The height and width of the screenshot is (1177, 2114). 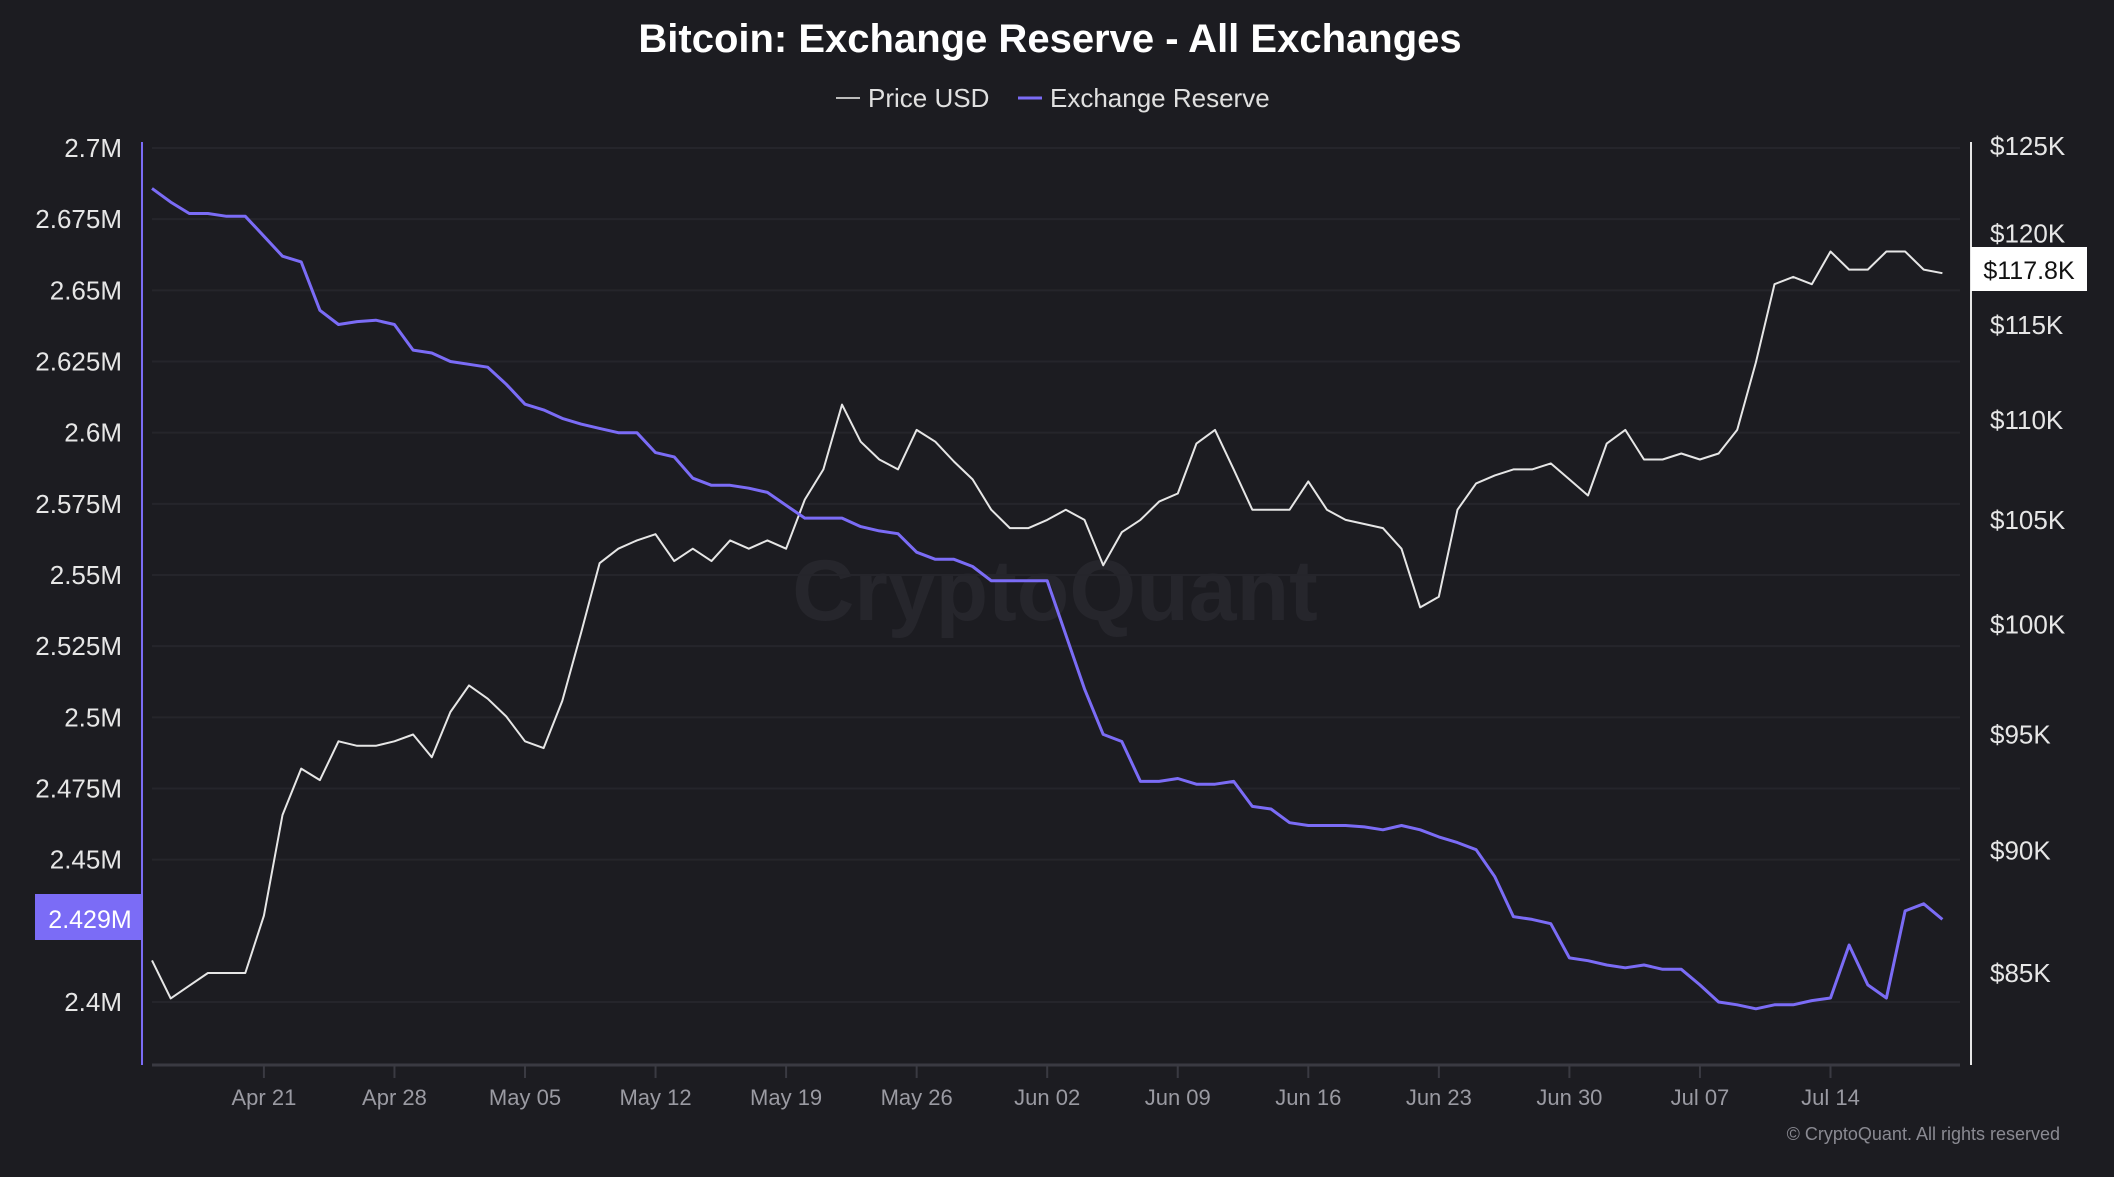 What do you see at coordinates (1439, 1097) in the screenshot?
I see `x-tick-label: Jun 23` at bounding box center [1439, 1097].